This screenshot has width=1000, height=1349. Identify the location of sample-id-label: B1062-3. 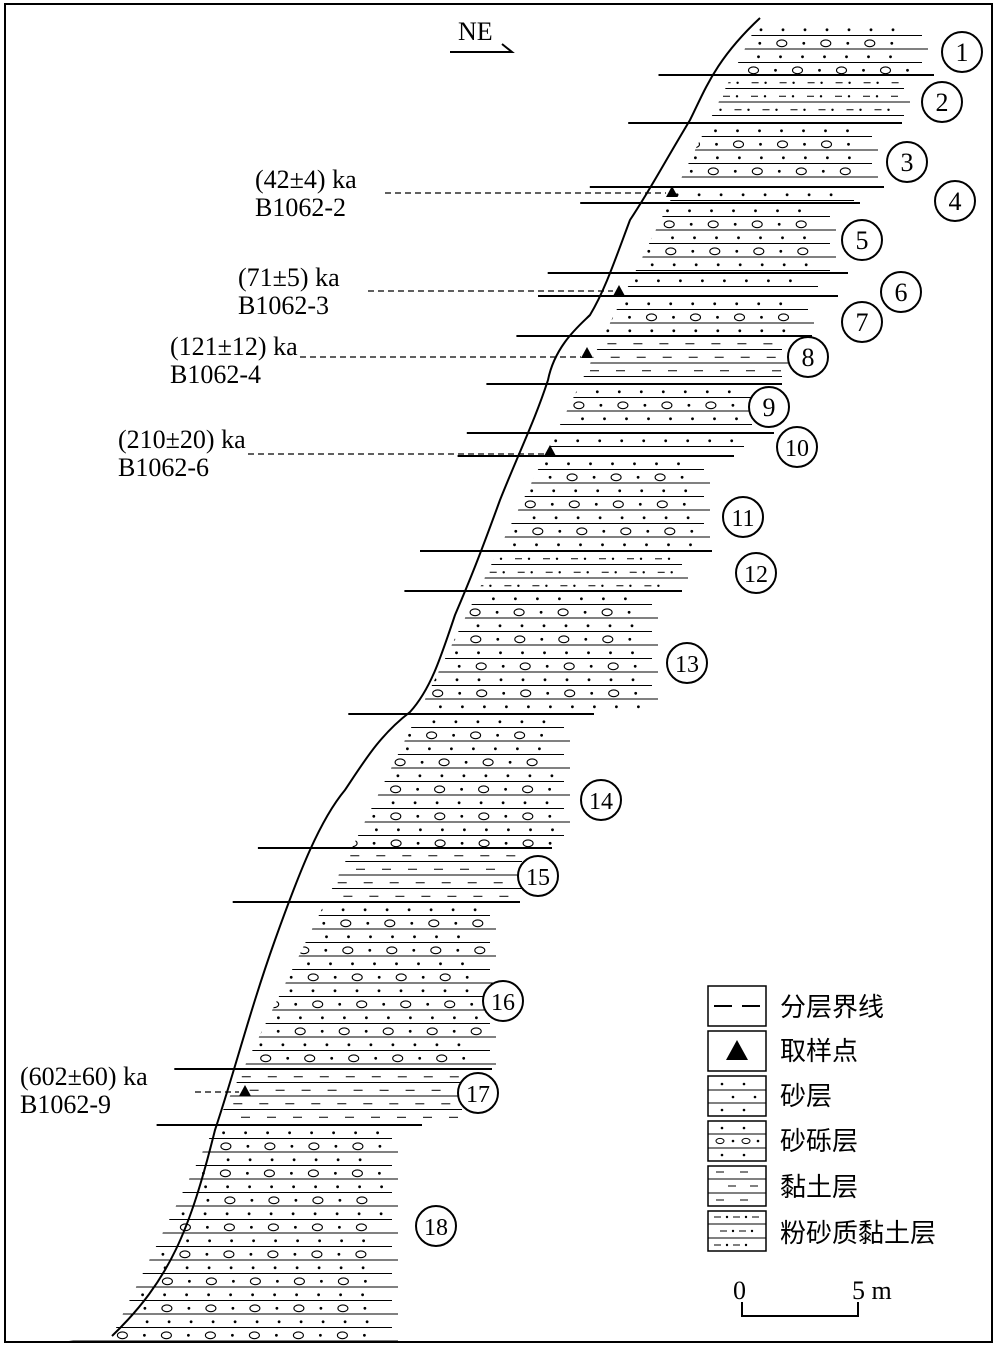
(283, 305).